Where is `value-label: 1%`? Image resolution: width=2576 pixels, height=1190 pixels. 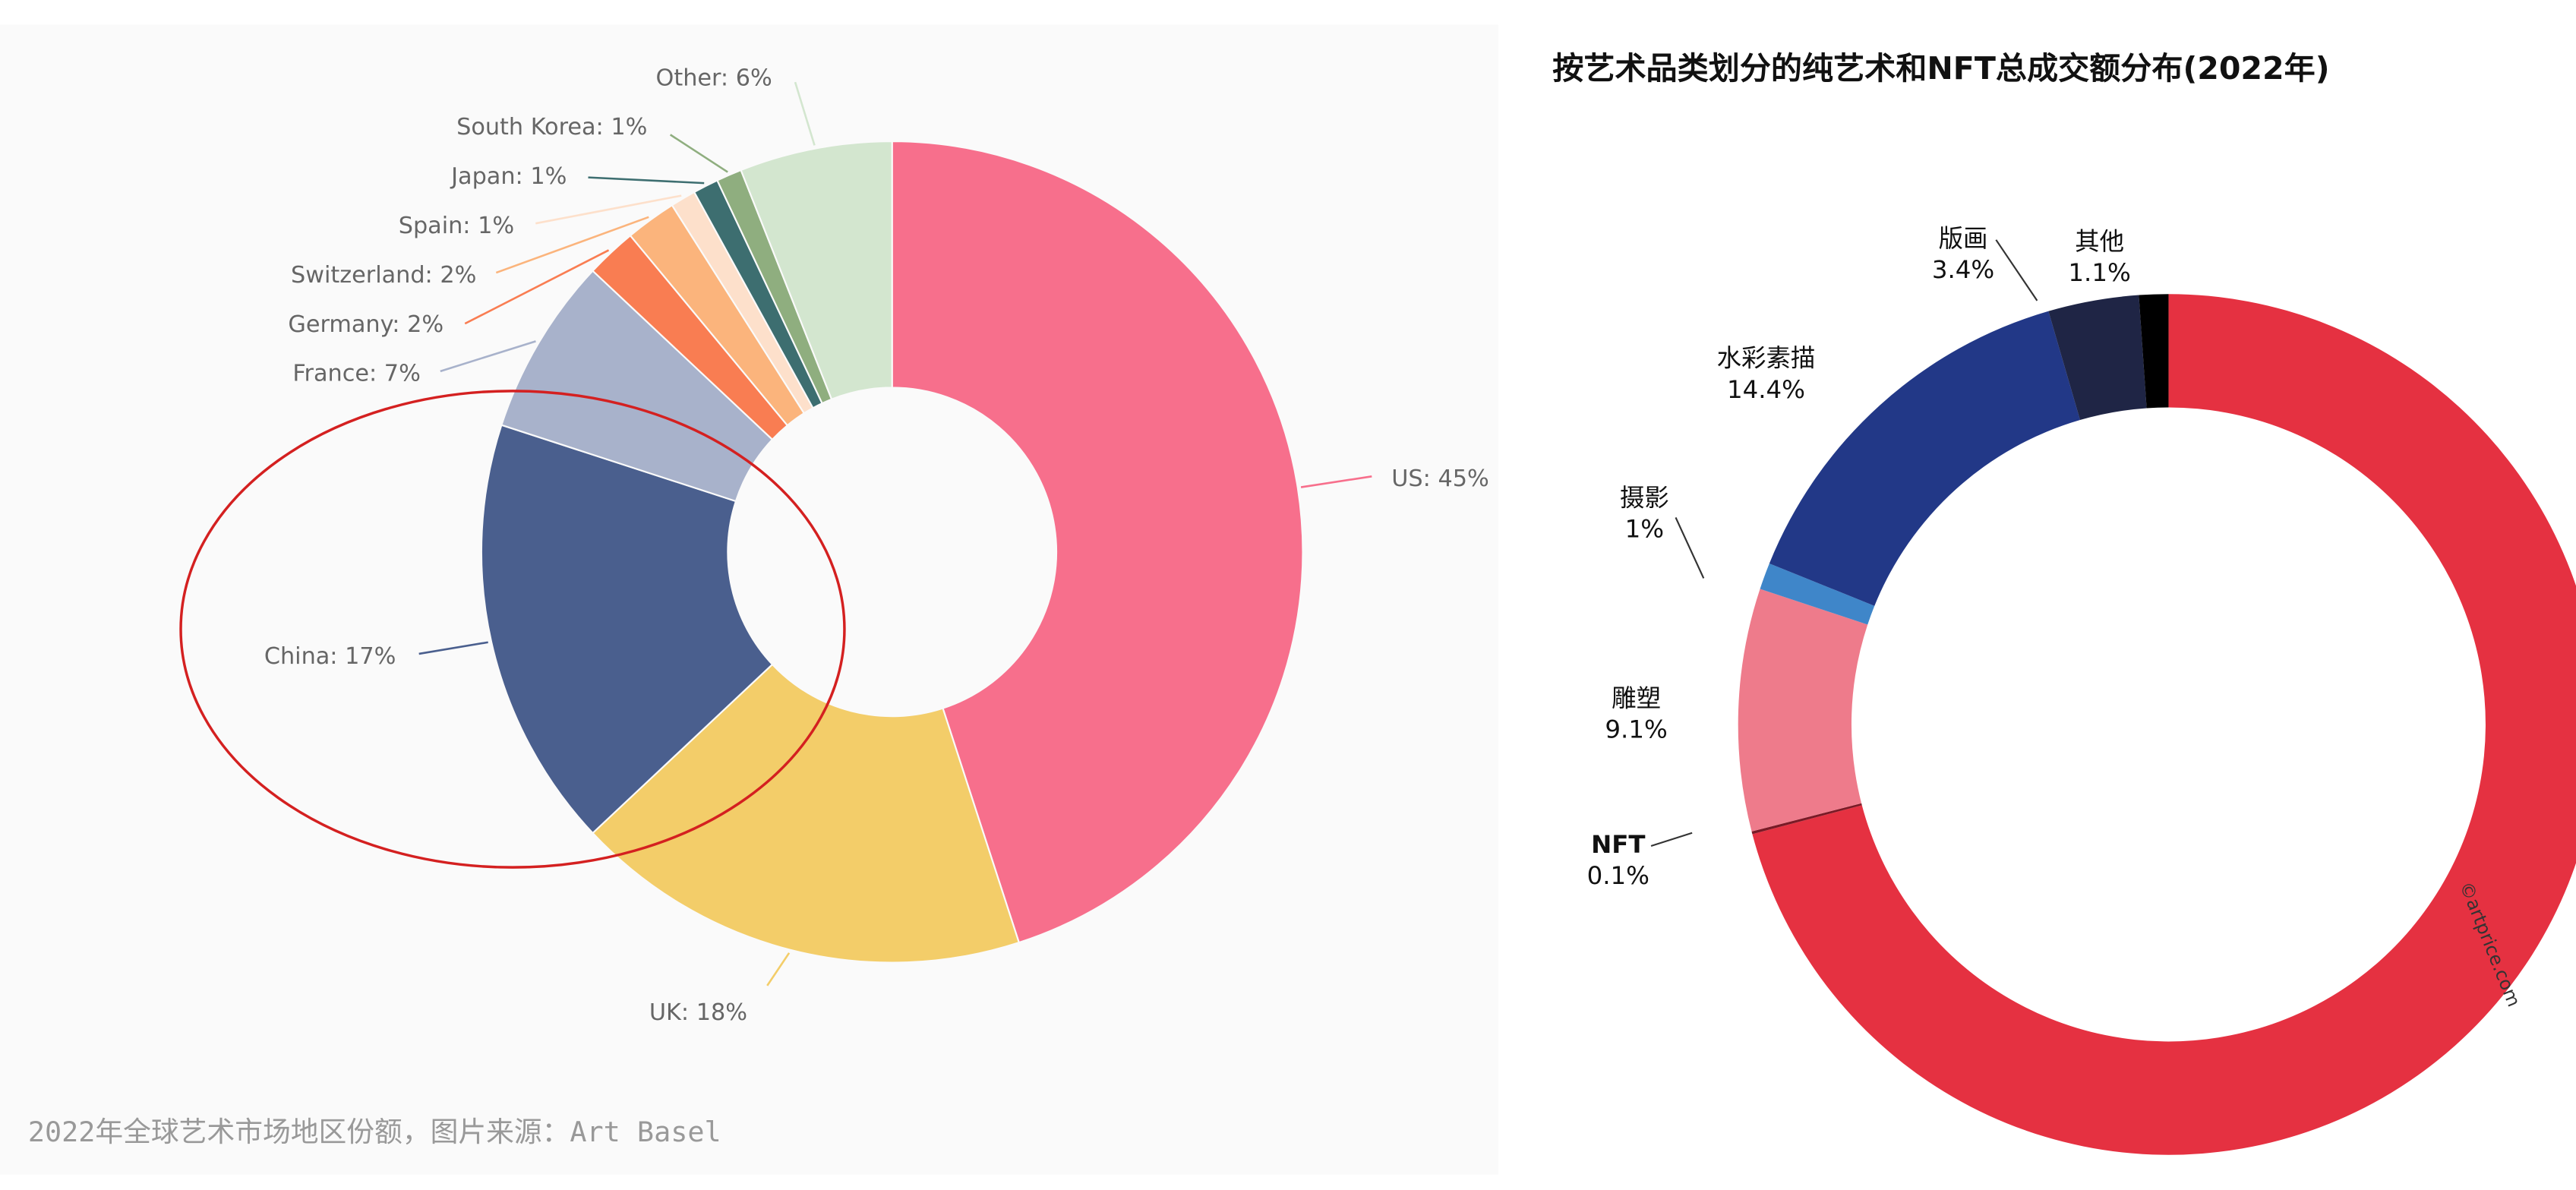
value-label: 1% is located at coordinates (1644, 529).